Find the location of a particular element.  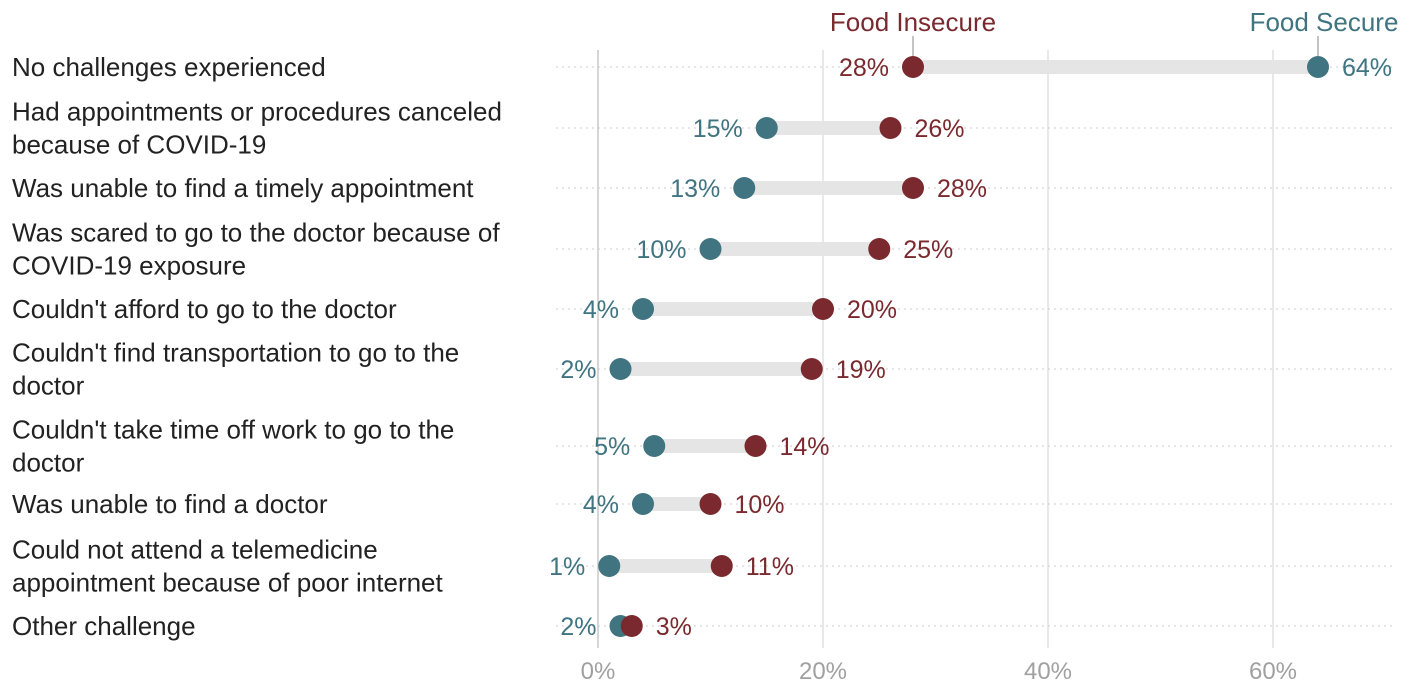

category-label: Was unable to find a doctor is located at coordinates (170, 504).